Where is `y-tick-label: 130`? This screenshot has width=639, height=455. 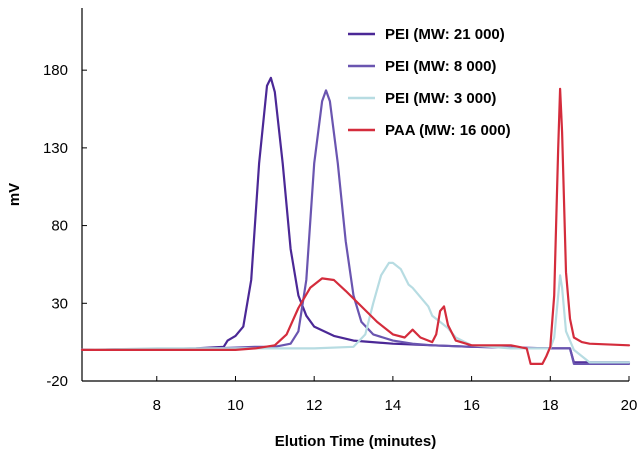
y-tick-label: 130 is located at coordinates (55, 148).